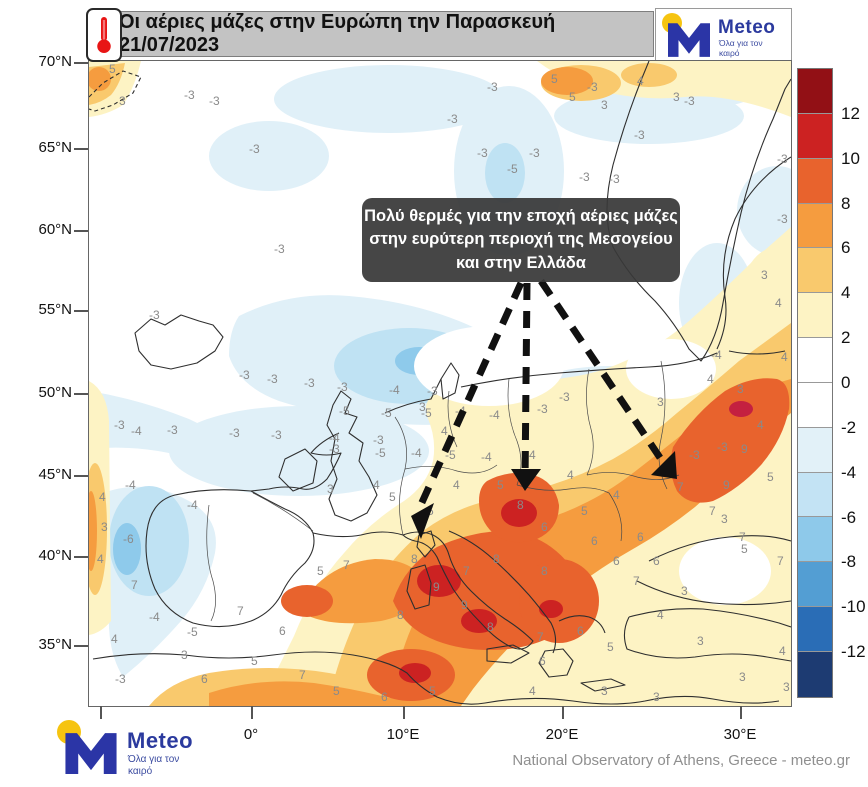 The width and height of the screenshot is (868, 787). Describe the element at coordinates (849, 562) in the screenshot. I see `colorbar-level-label: -8` at that location.